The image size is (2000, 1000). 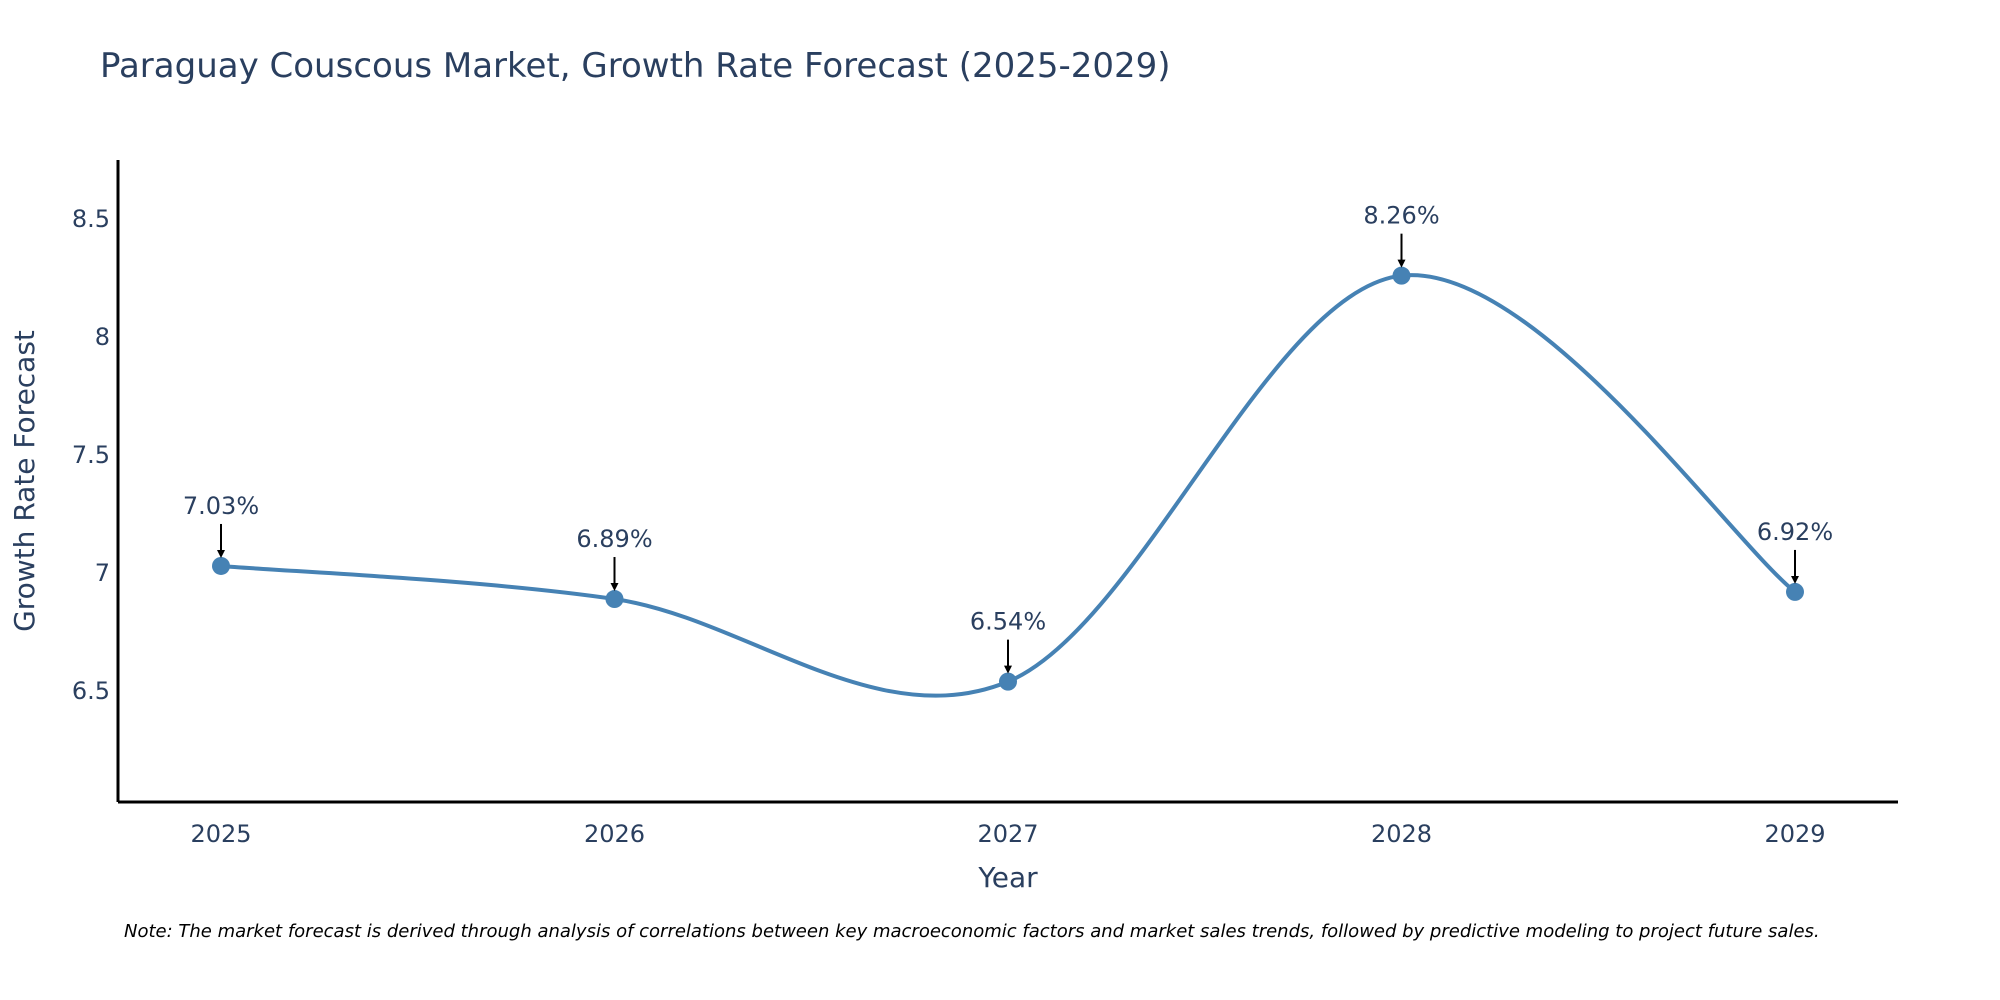 What do you see at coordinates (1401, 834) in the screenshot?
I see `x-tick-label: 2028` at bounding box center [1401, 834].